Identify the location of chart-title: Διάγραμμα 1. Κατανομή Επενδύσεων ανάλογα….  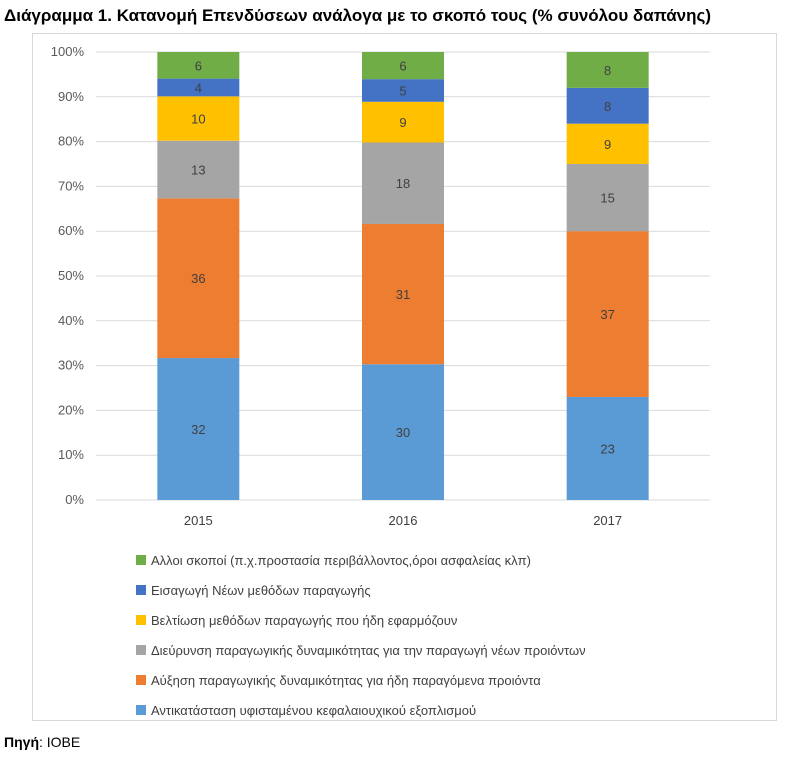
(358, 15).